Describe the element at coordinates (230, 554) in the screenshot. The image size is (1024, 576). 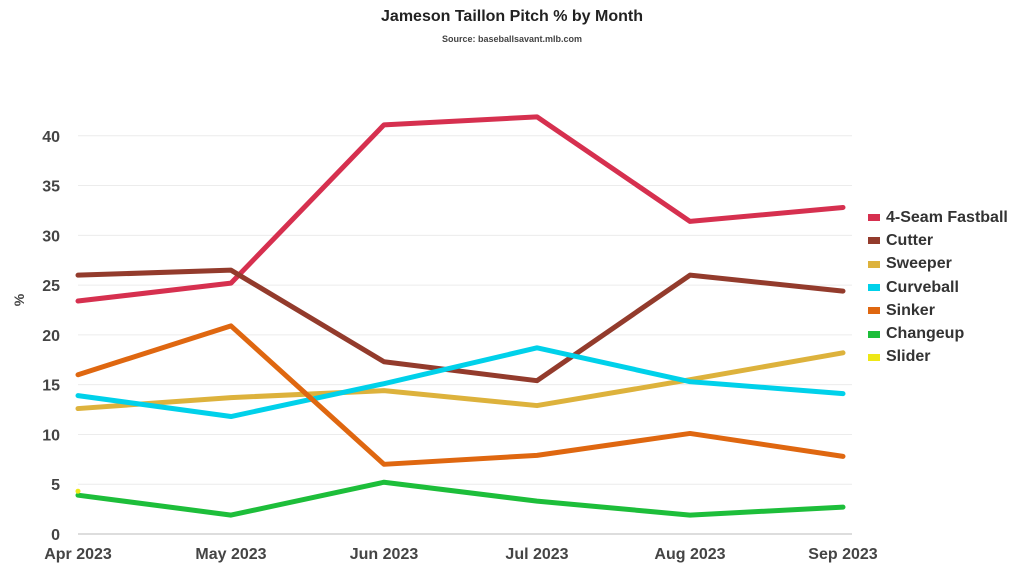
I see `x-tick-label: May 2023` at that location.